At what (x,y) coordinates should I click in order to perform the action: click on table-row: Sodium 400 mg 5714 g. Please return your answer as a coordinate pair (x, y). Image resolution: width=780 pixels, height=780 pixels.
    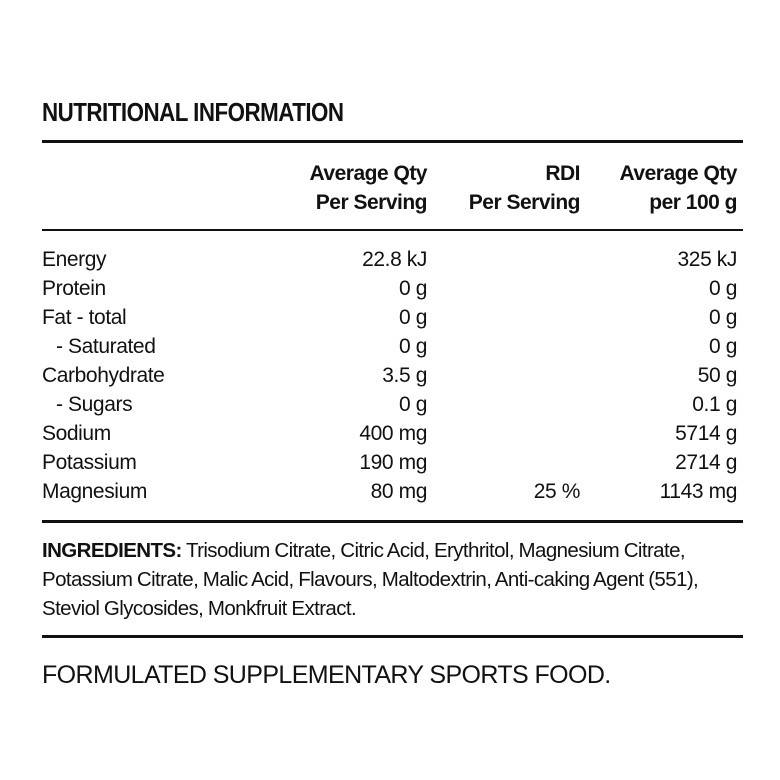
    Looking at the image, I should click on (392, 433).